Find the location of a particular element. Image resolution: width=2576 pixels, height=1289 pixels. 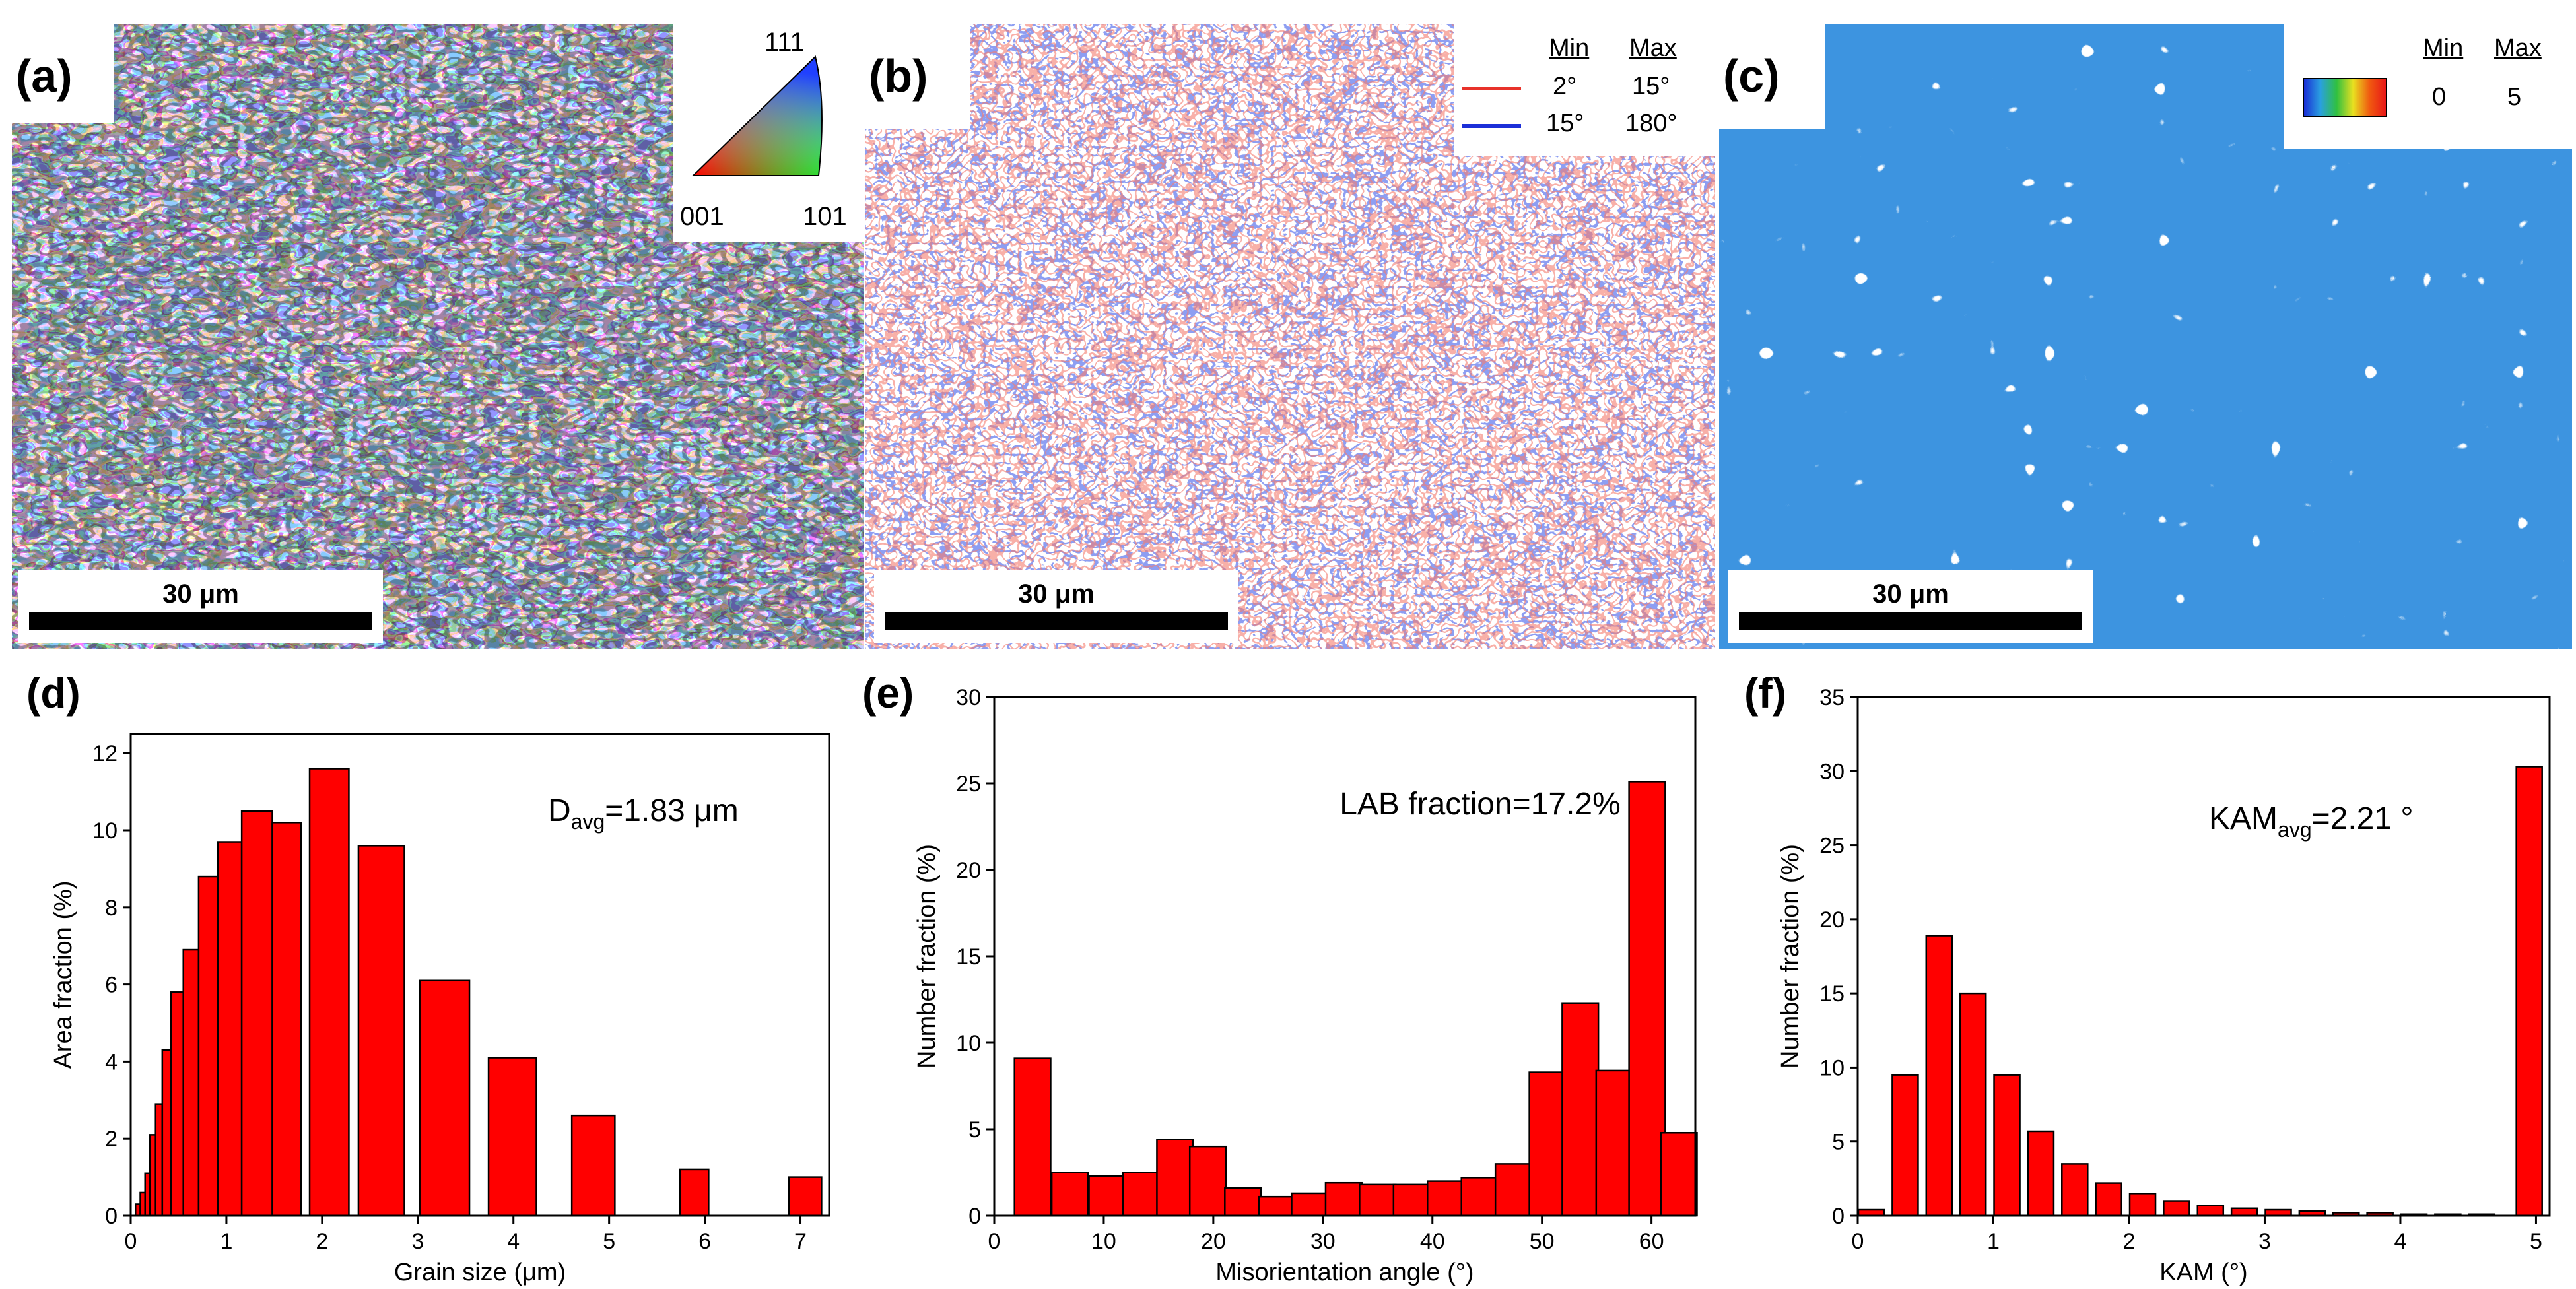

plot-frame is located at coordinates (480, 975).